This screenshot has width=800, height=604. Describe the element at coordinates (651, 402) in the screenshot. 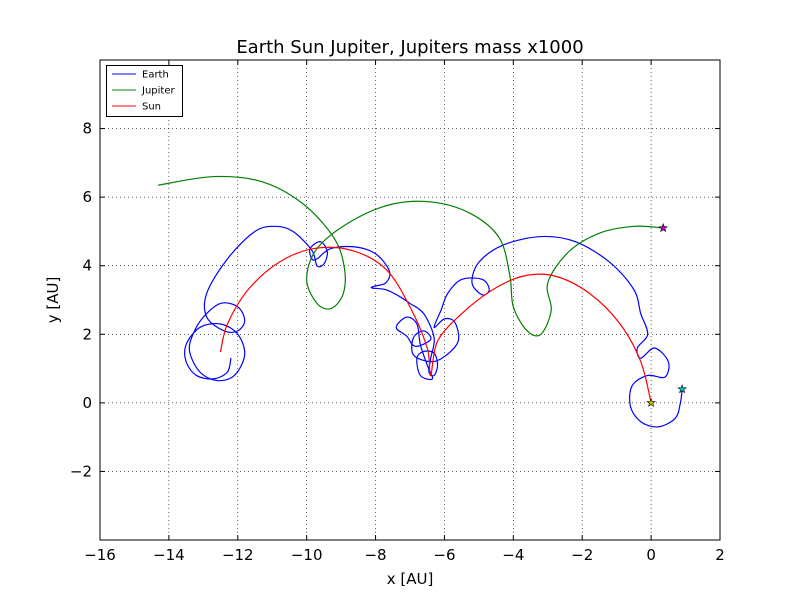

I see `sun-start-star` at that location.